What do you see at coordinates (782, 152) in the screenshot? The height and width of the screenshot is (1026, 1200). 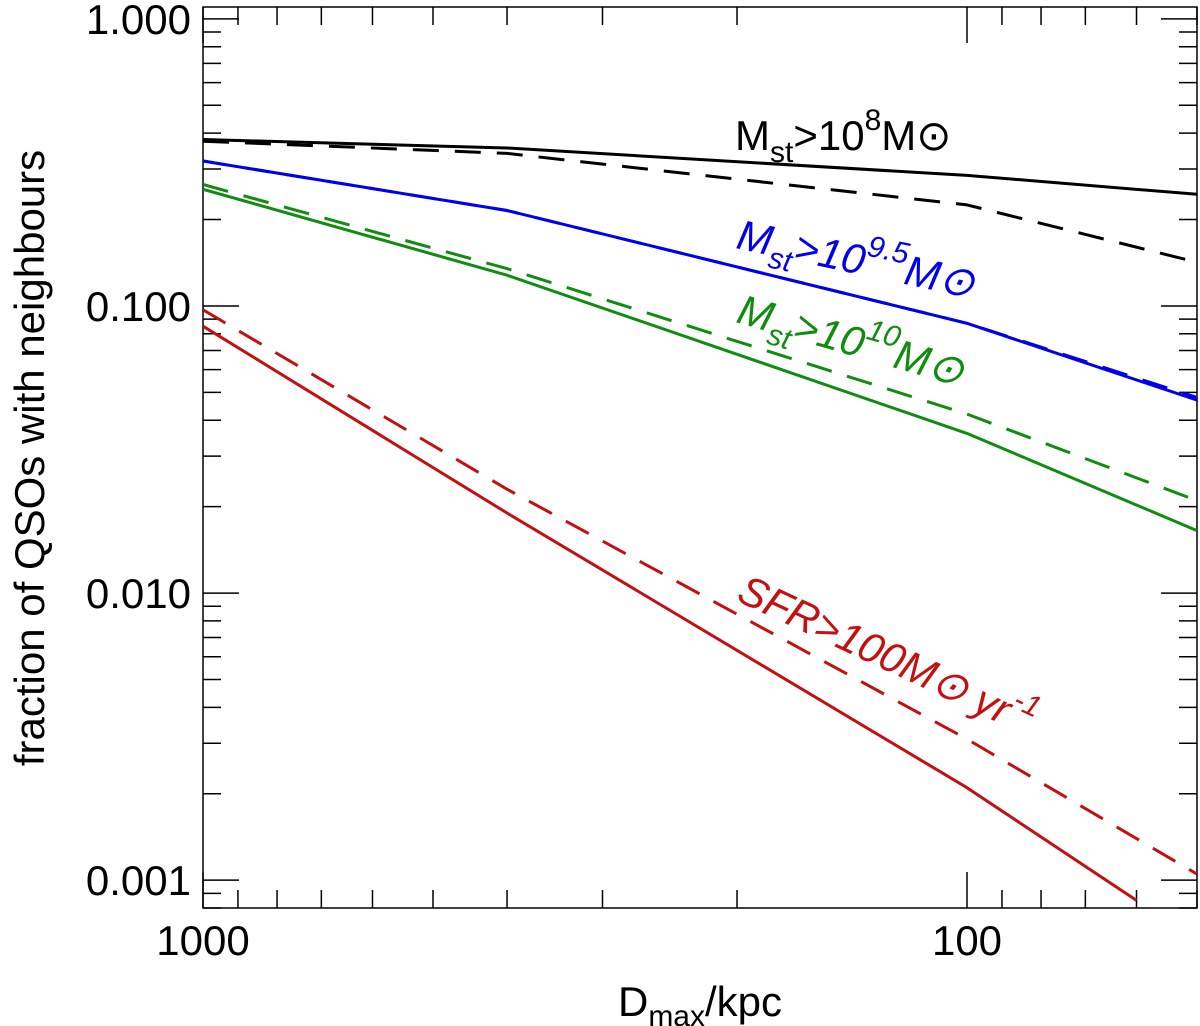 I see `annotation-part: st` at bounding box center [782, 152].